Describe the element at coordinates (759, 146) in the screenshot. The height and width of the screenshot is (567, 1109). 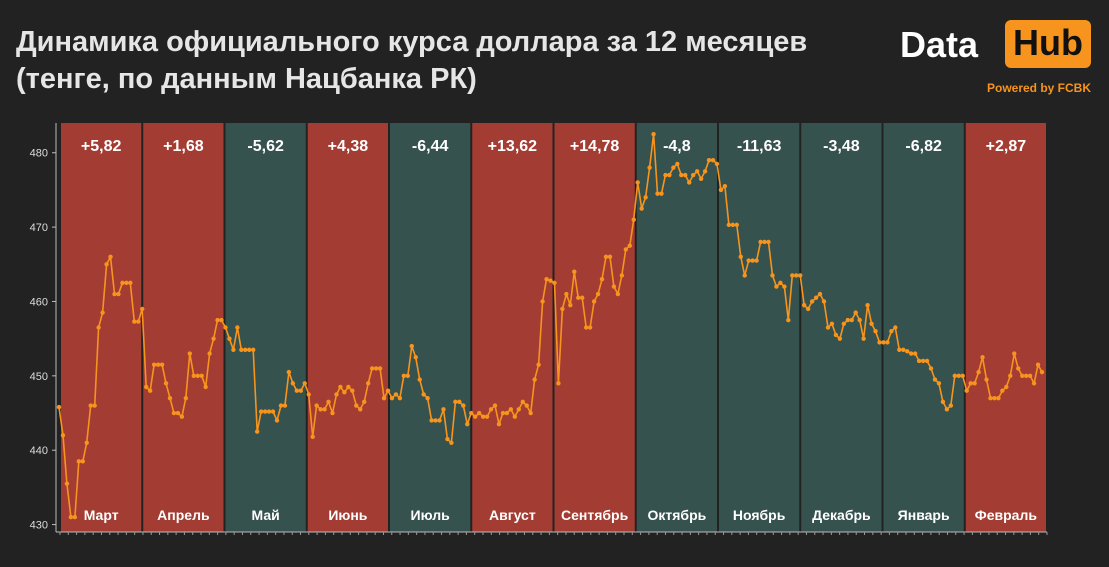
I see `month-change-label: -11,63` at that location.